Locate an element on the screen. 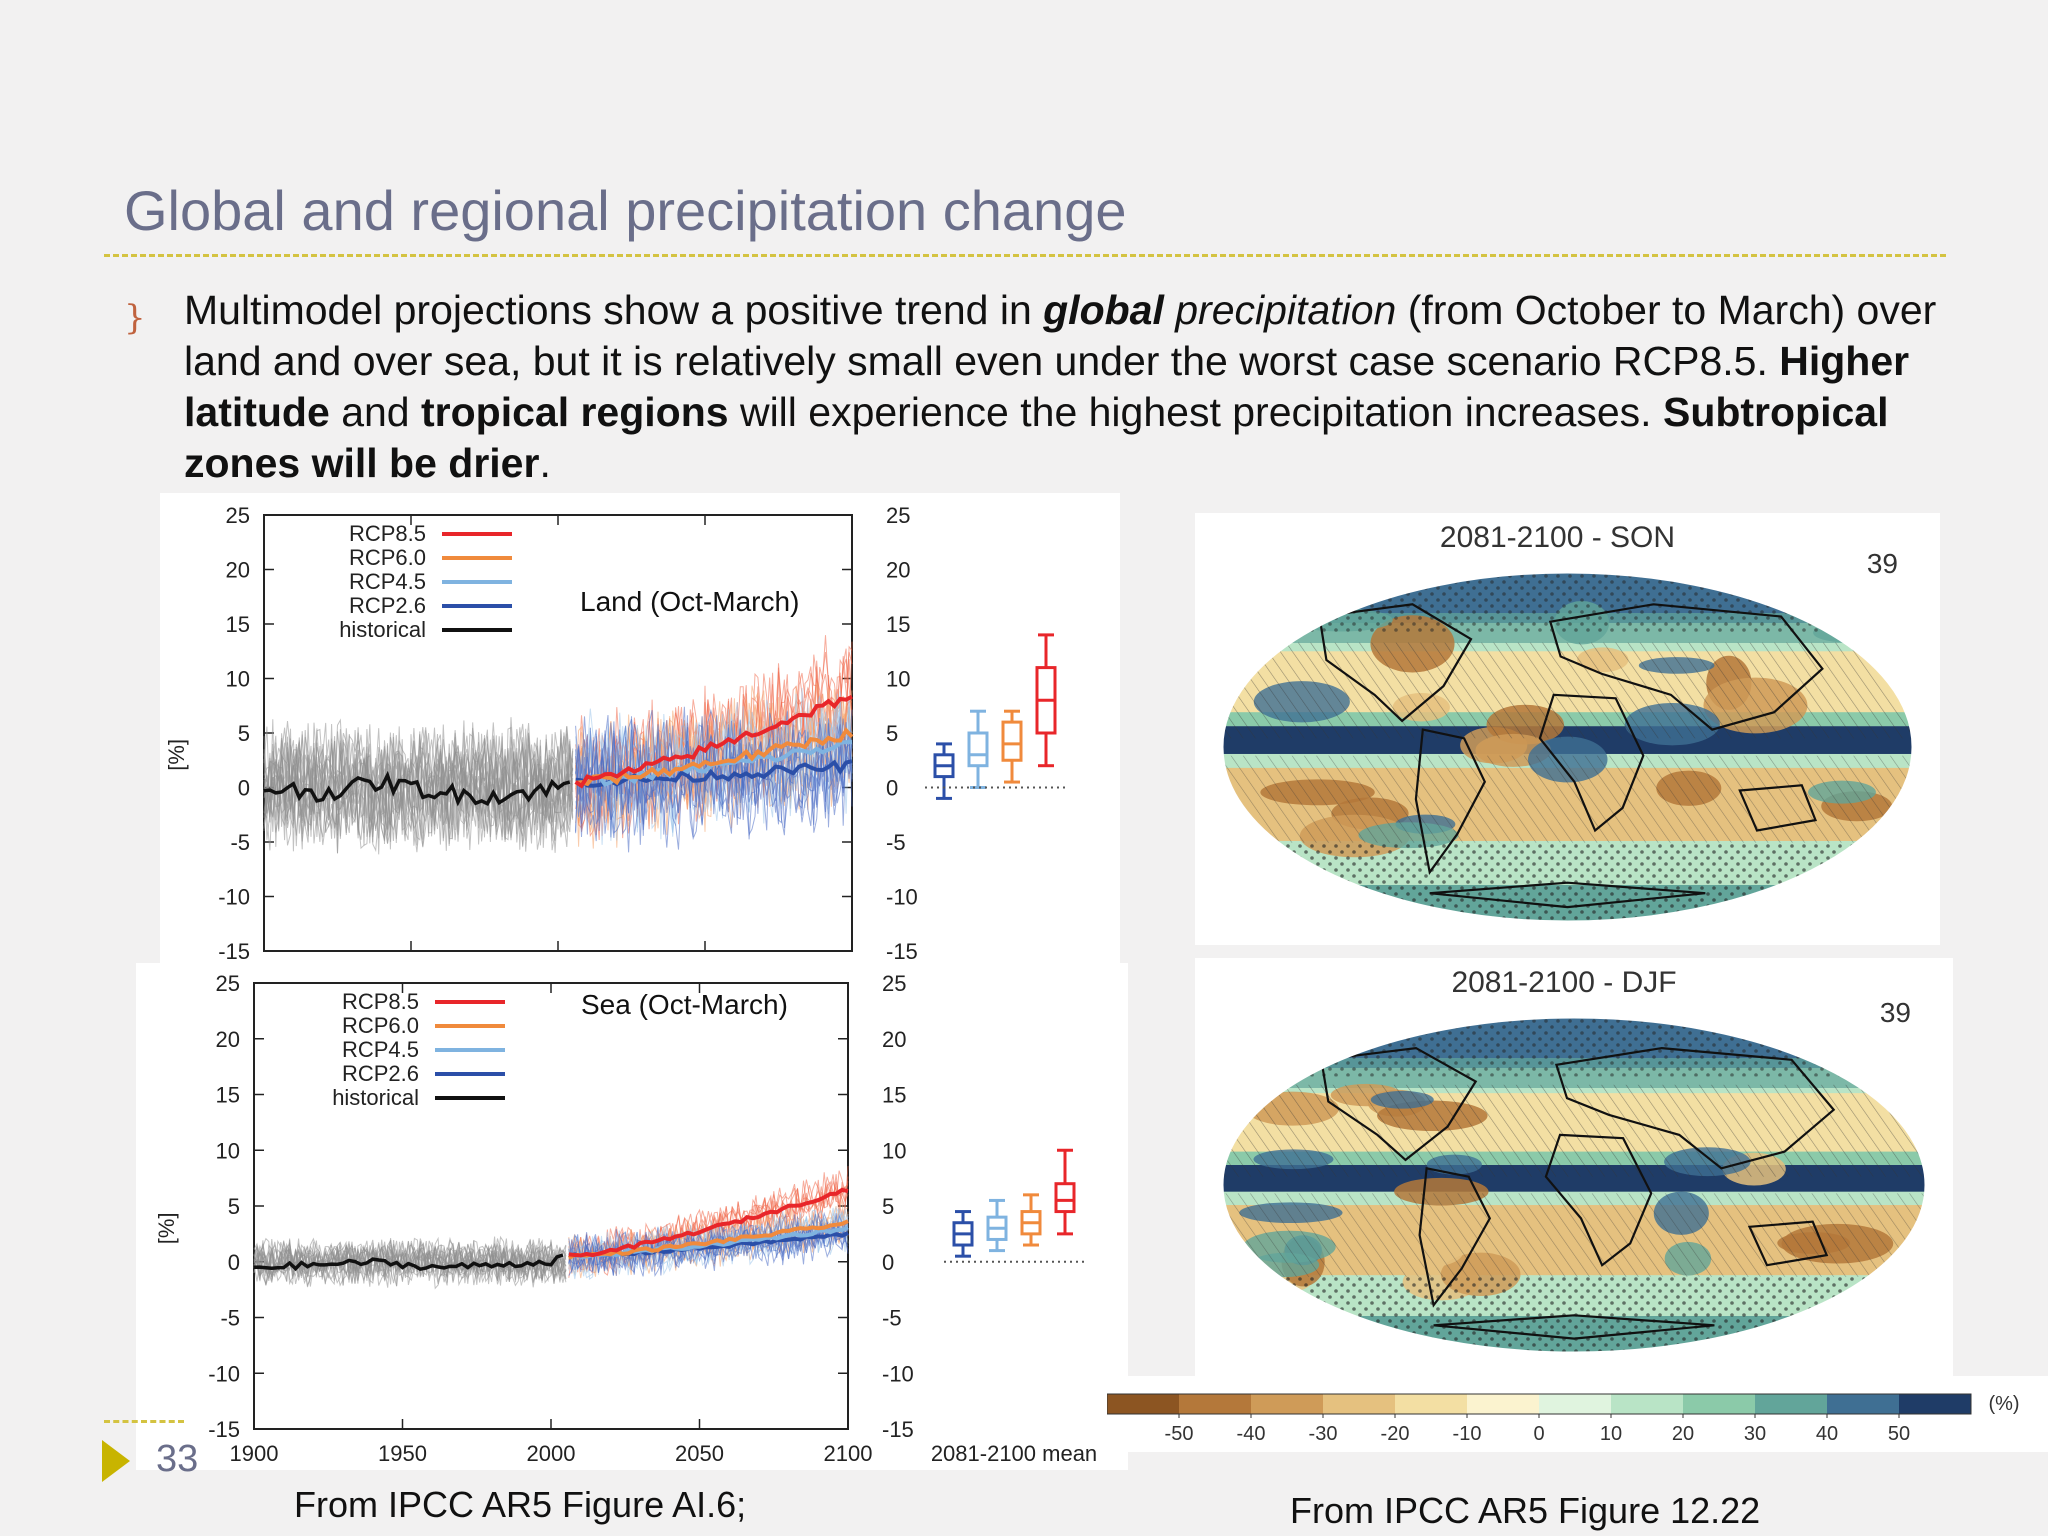  colorbar-tick-label: -30 is located at coordinates (1323, 1434).